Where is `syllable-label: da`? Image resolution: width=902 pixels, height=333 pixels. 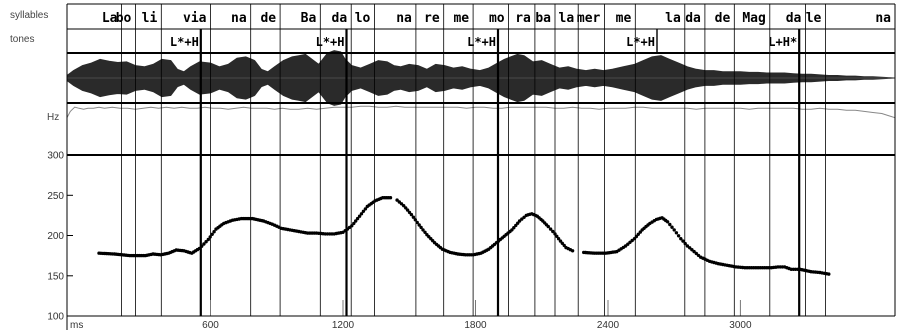 syllable-label: da is located at coordinates (794, 18).